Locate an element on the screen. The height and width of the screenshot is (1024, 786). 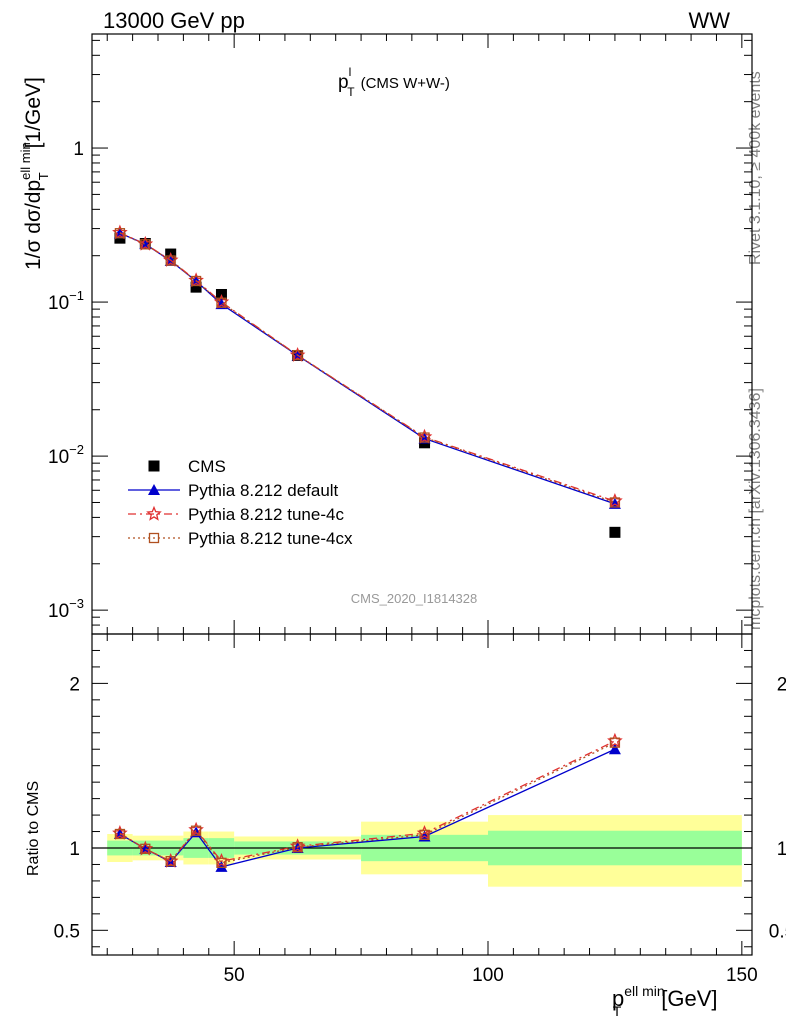
y-tick-label-top: 1 is located at coordinates (78, 149).